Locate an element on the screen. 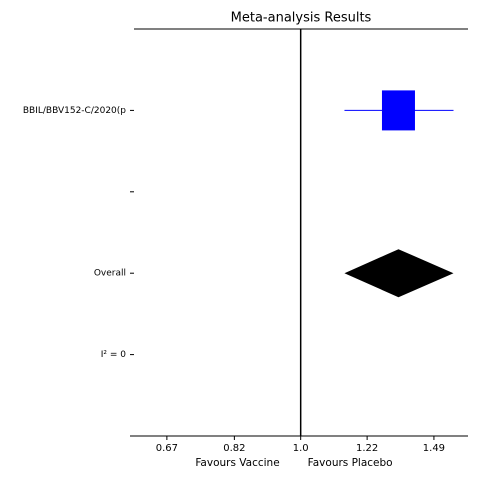 The height and width of the screenshot is (480, 480). y-tick-label: I² = 0 is located at coordinates (114, 355).